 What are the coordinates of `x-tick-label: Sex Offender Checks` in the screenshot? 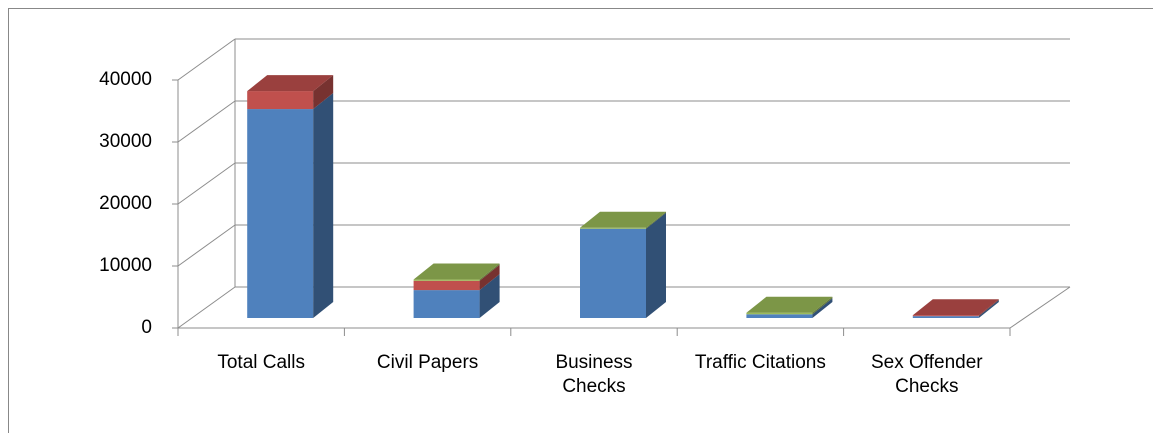 It's located at (926, 374).